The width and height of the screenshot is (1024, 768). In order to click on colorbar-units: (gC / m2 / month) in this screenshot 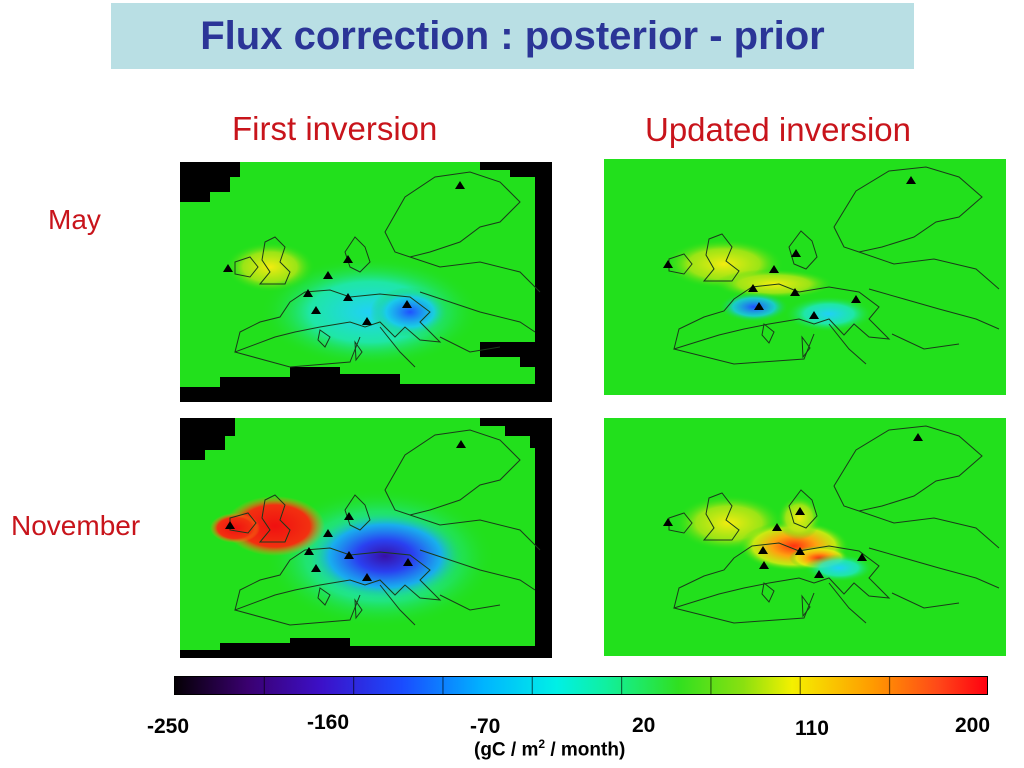, I will do `click(549, 749)`.